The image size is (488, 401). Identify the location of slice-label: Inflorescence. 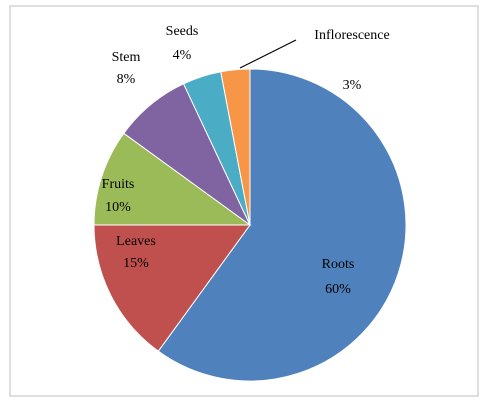
(351, 35).